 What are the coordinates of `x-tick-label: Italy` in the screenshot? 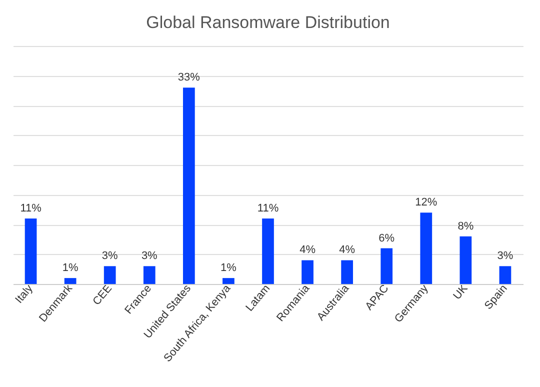 It's located at (24, 294).